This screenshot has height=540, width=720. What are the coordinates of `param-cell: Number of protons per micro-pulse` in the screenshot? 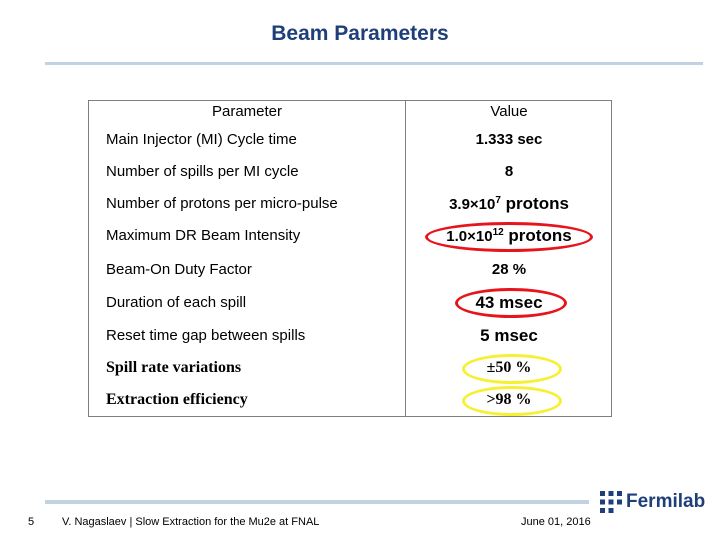 It's located at (222, 203).